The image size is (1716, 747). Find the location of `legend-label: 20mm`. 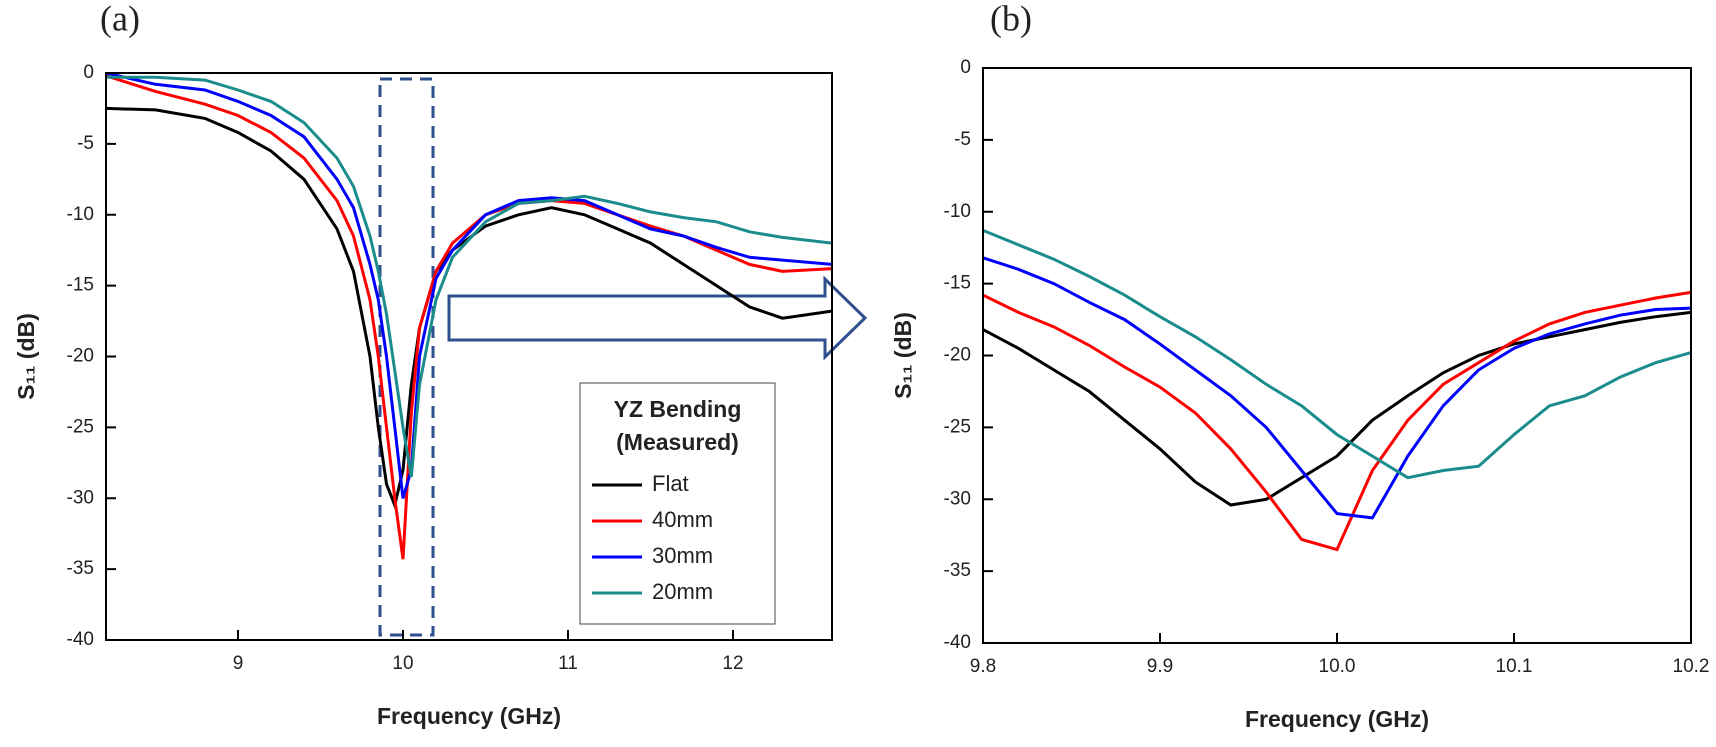

legend-label: 20mm is located at coordinates (682, 591).